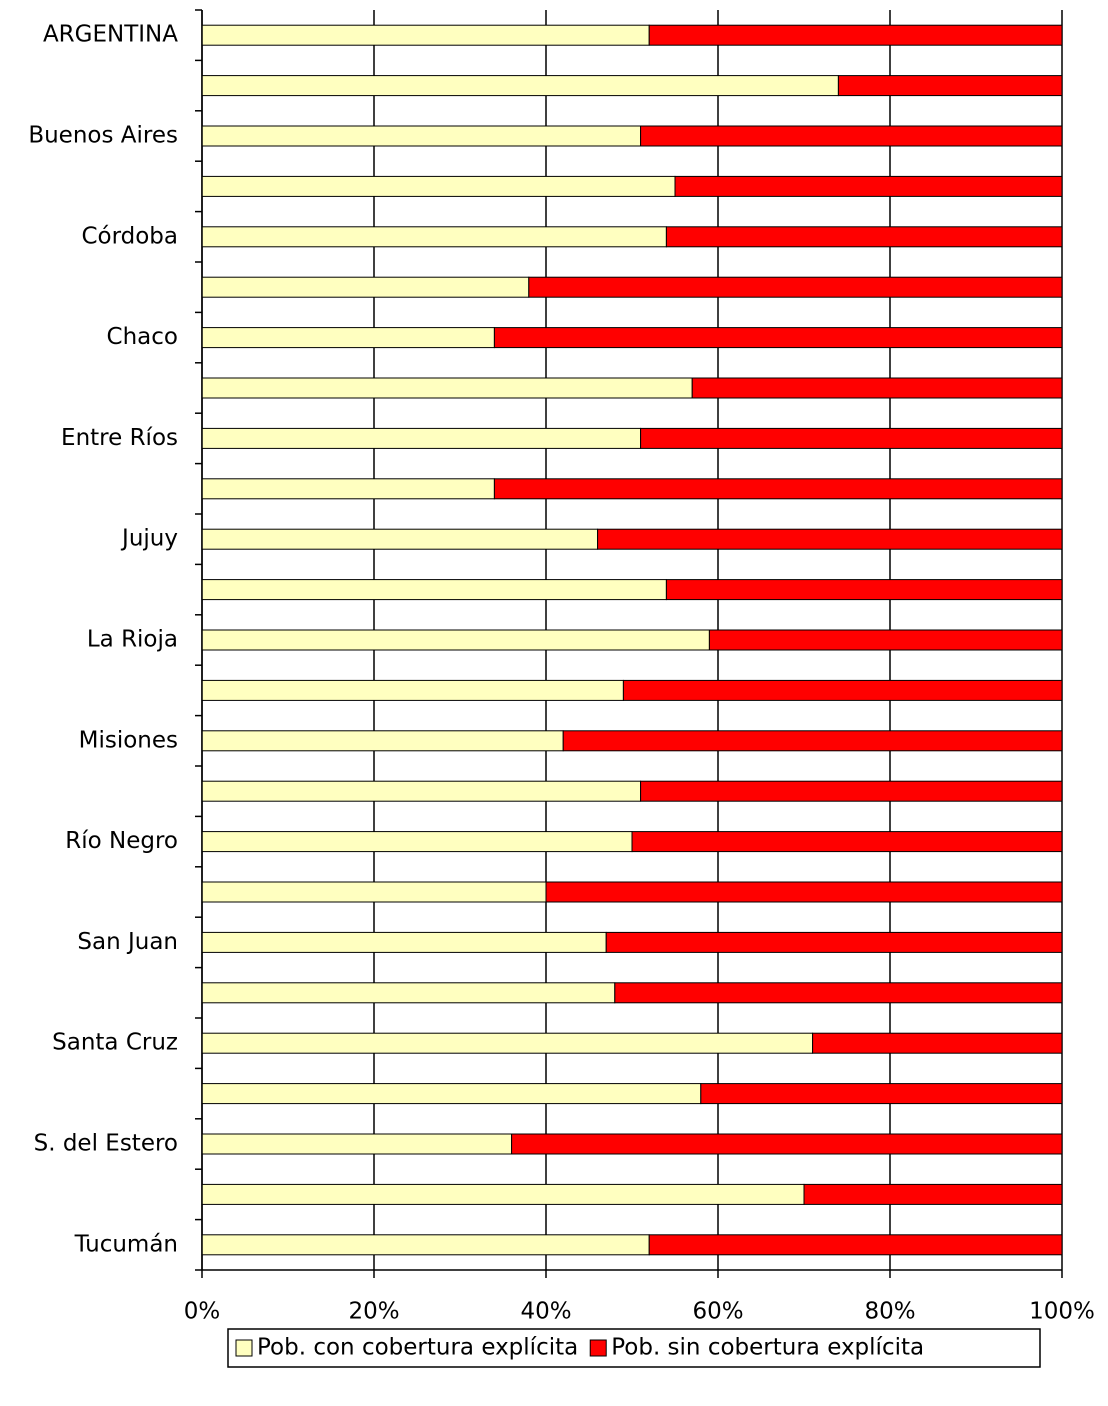 The width and height of the screenshot is (1108, 1406). What do you see at coordinates (717, 1312) in the screenshot?
I see `x-tick-label: 60%` at bounding box center [717, 1312].